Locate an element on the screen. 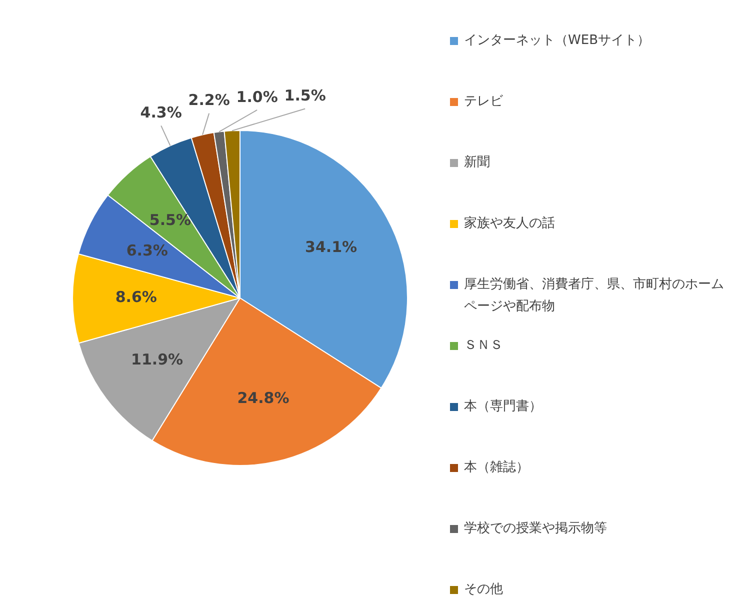  data-label: 8.6% is located at coordinates (136, 297).